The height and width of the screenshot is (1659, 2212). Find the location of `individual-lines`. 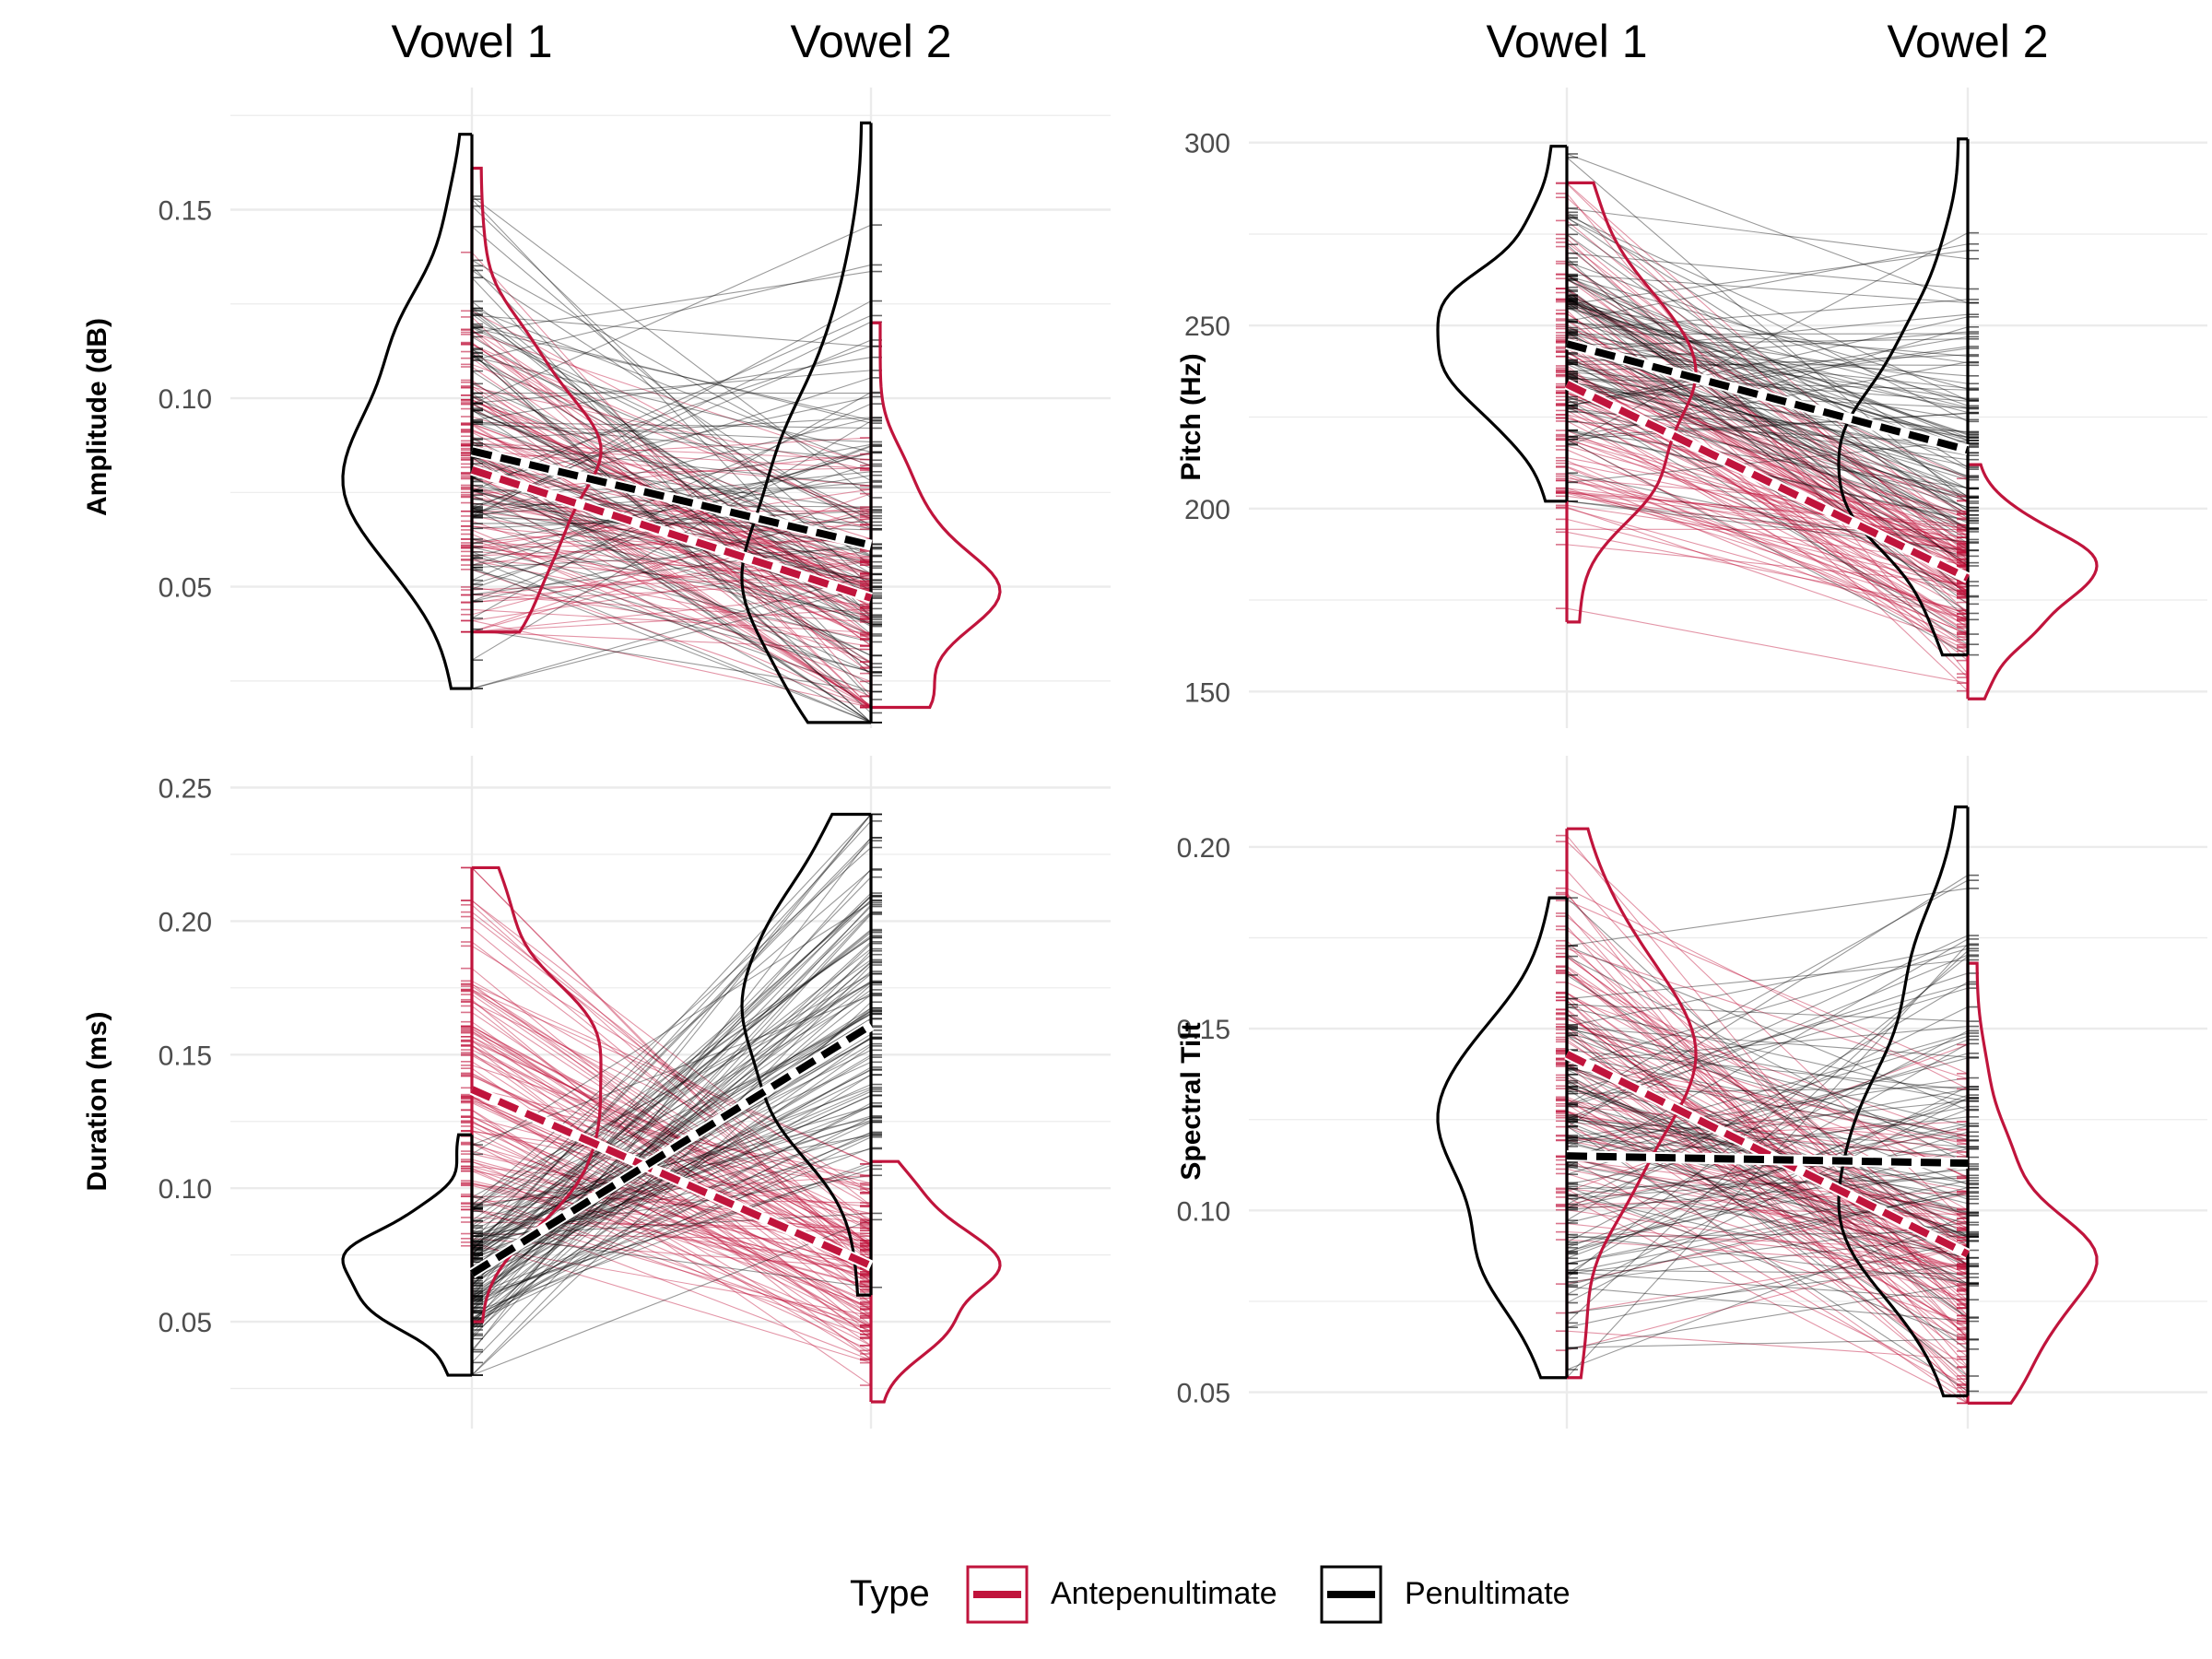

individual-lines is located at coordinates (671, 459).